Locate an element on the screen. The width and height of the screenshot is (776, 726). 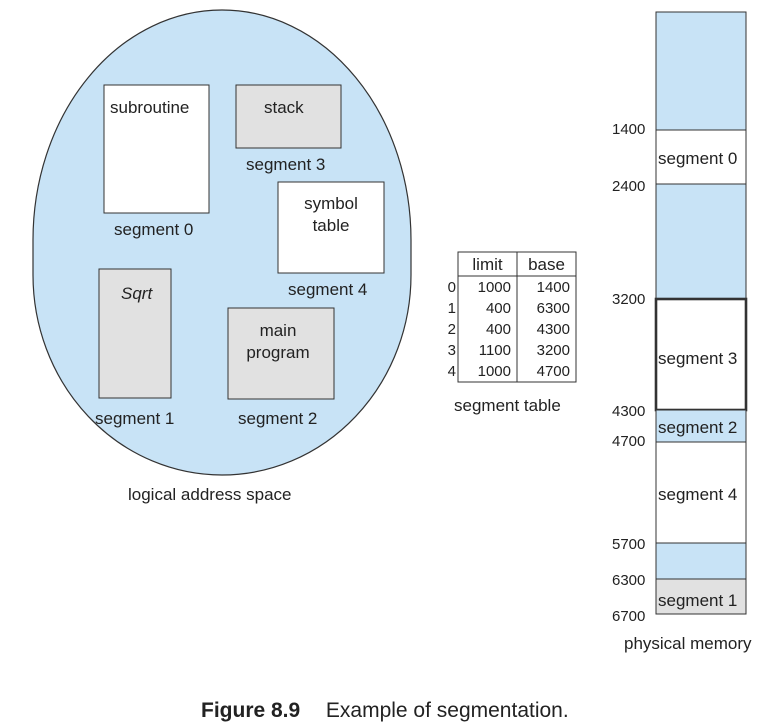
sqrt-box is located at coordinates (135, 333).